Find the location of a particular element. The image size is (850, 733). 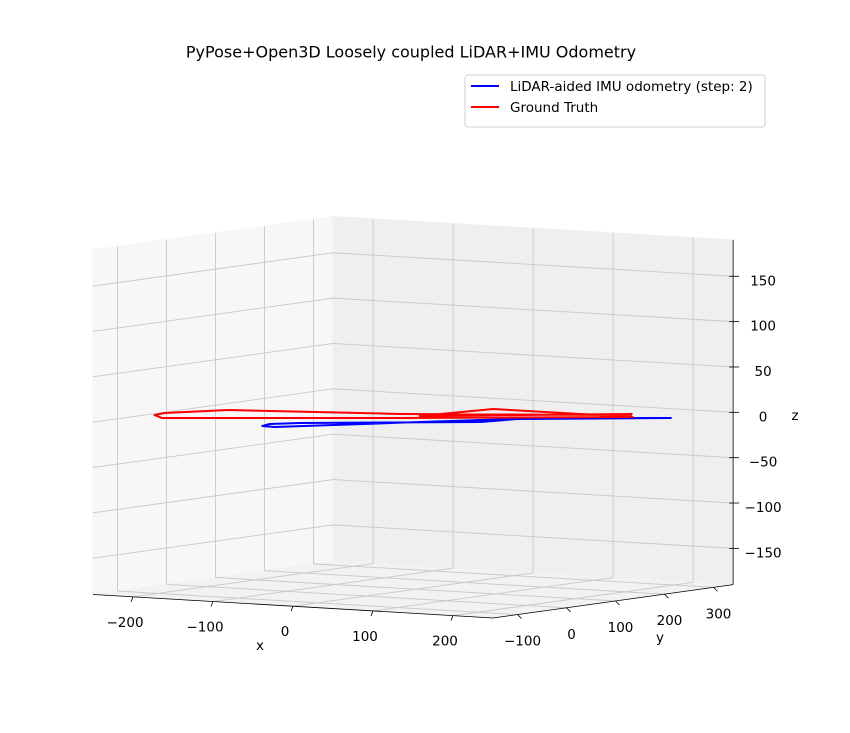

x-tick-label: 100 is located at coordinates (365, 637).